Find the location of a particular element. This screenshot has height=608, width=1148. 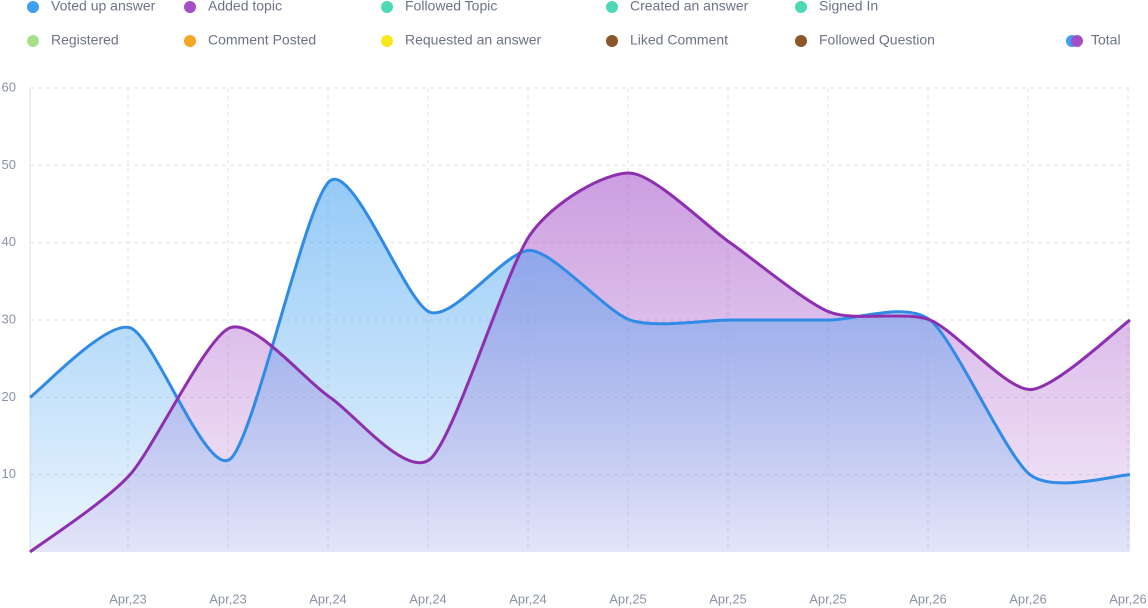

y-tick-label: 60 is located at coordinates (9, 86).